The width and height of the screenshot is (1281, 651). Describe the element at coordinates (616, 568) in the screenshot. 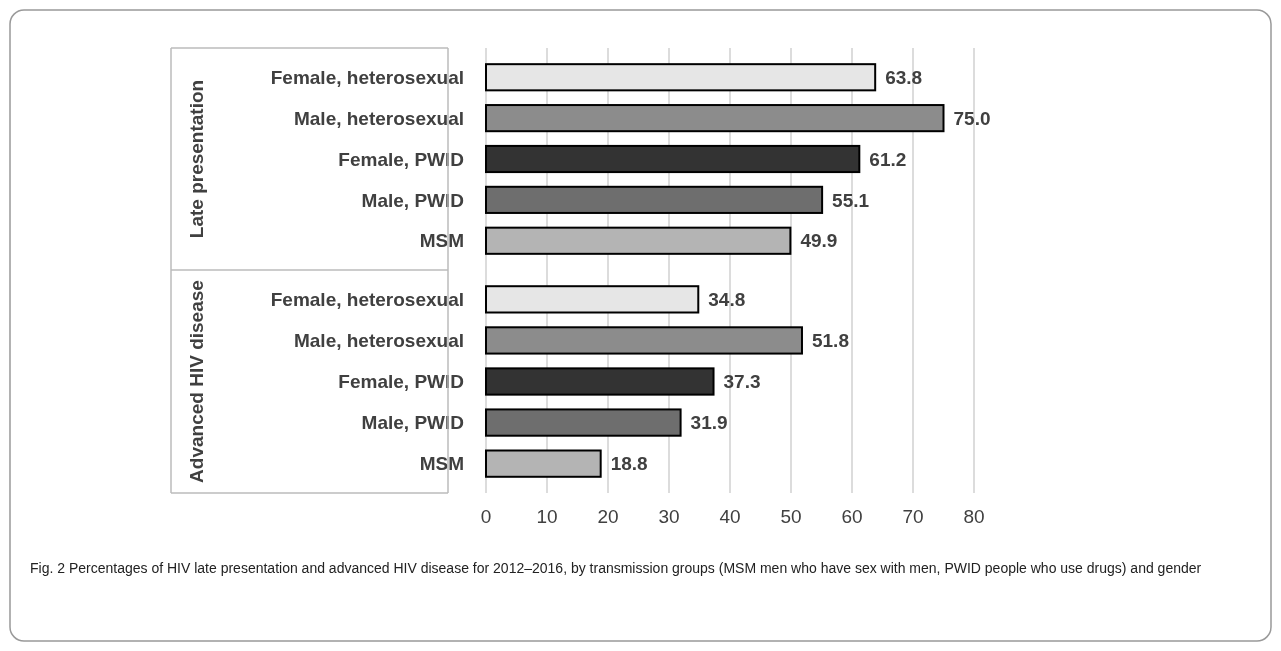

I see `caption: Fig. 2 Percentages of HIV late presentation and advanced HIV disease for 2012–2016, by transmission groups (MSM men who have sex with men, PWID people who use drugs) and gender` at that location.